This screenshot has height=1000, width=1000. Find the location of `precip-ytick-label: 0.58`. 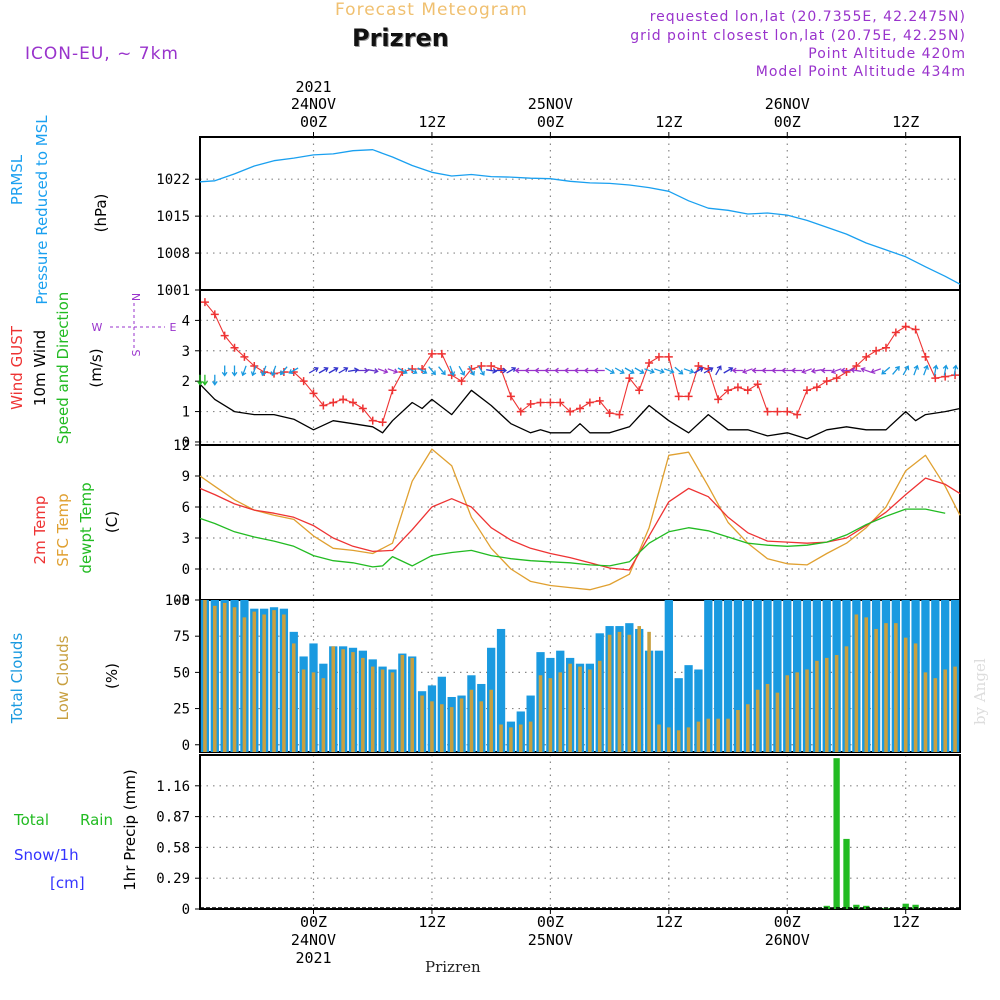

precip-ytick-label: 0.58 is located at coordinates (173, 848).